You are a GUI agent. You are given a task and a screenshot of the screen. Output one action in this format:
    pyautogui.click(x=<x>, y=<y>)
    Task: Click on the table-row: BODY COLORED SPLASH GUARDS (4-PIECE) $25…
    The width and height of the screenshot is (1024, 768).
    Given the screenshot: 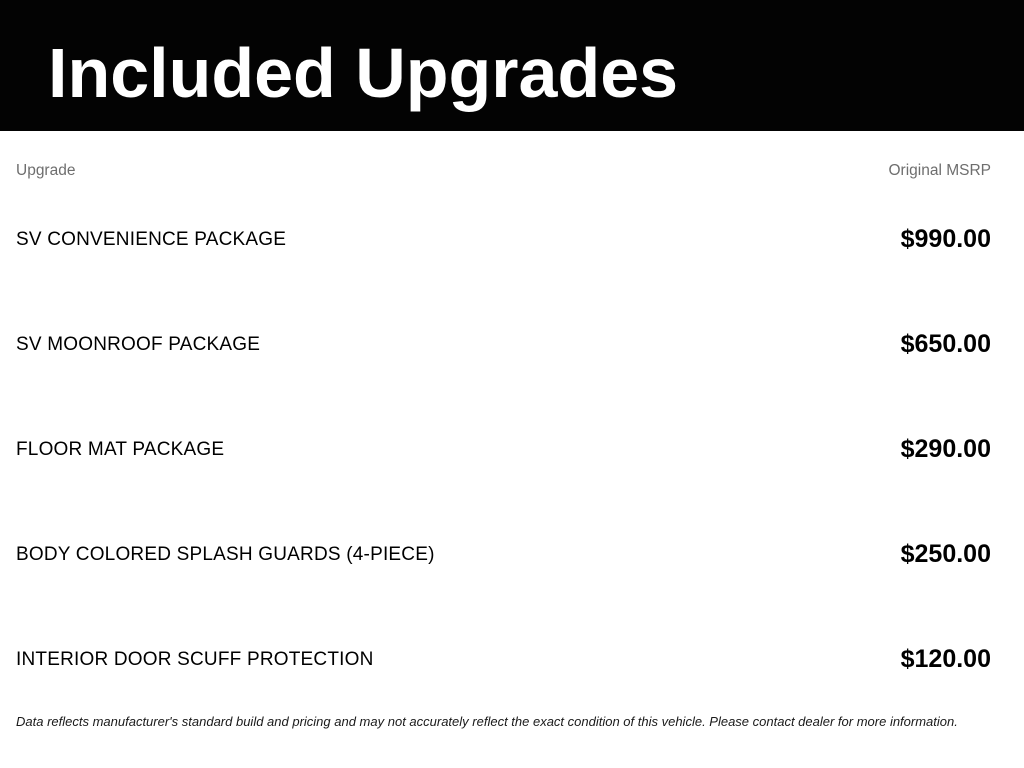 What is the action you would take?
    pyautogui.click(x=503, y=554)
    